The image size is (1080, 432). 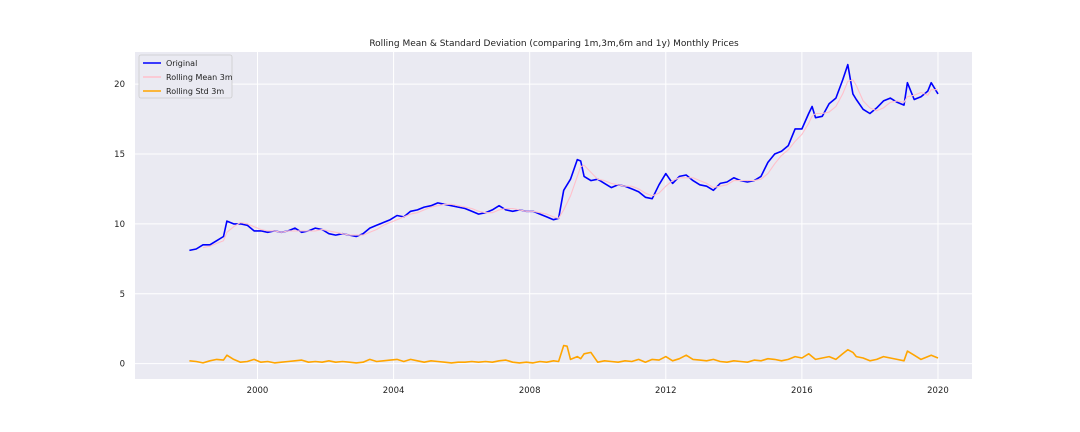 I want to click on y-tick-label: 15, so click(x=119, y=155).